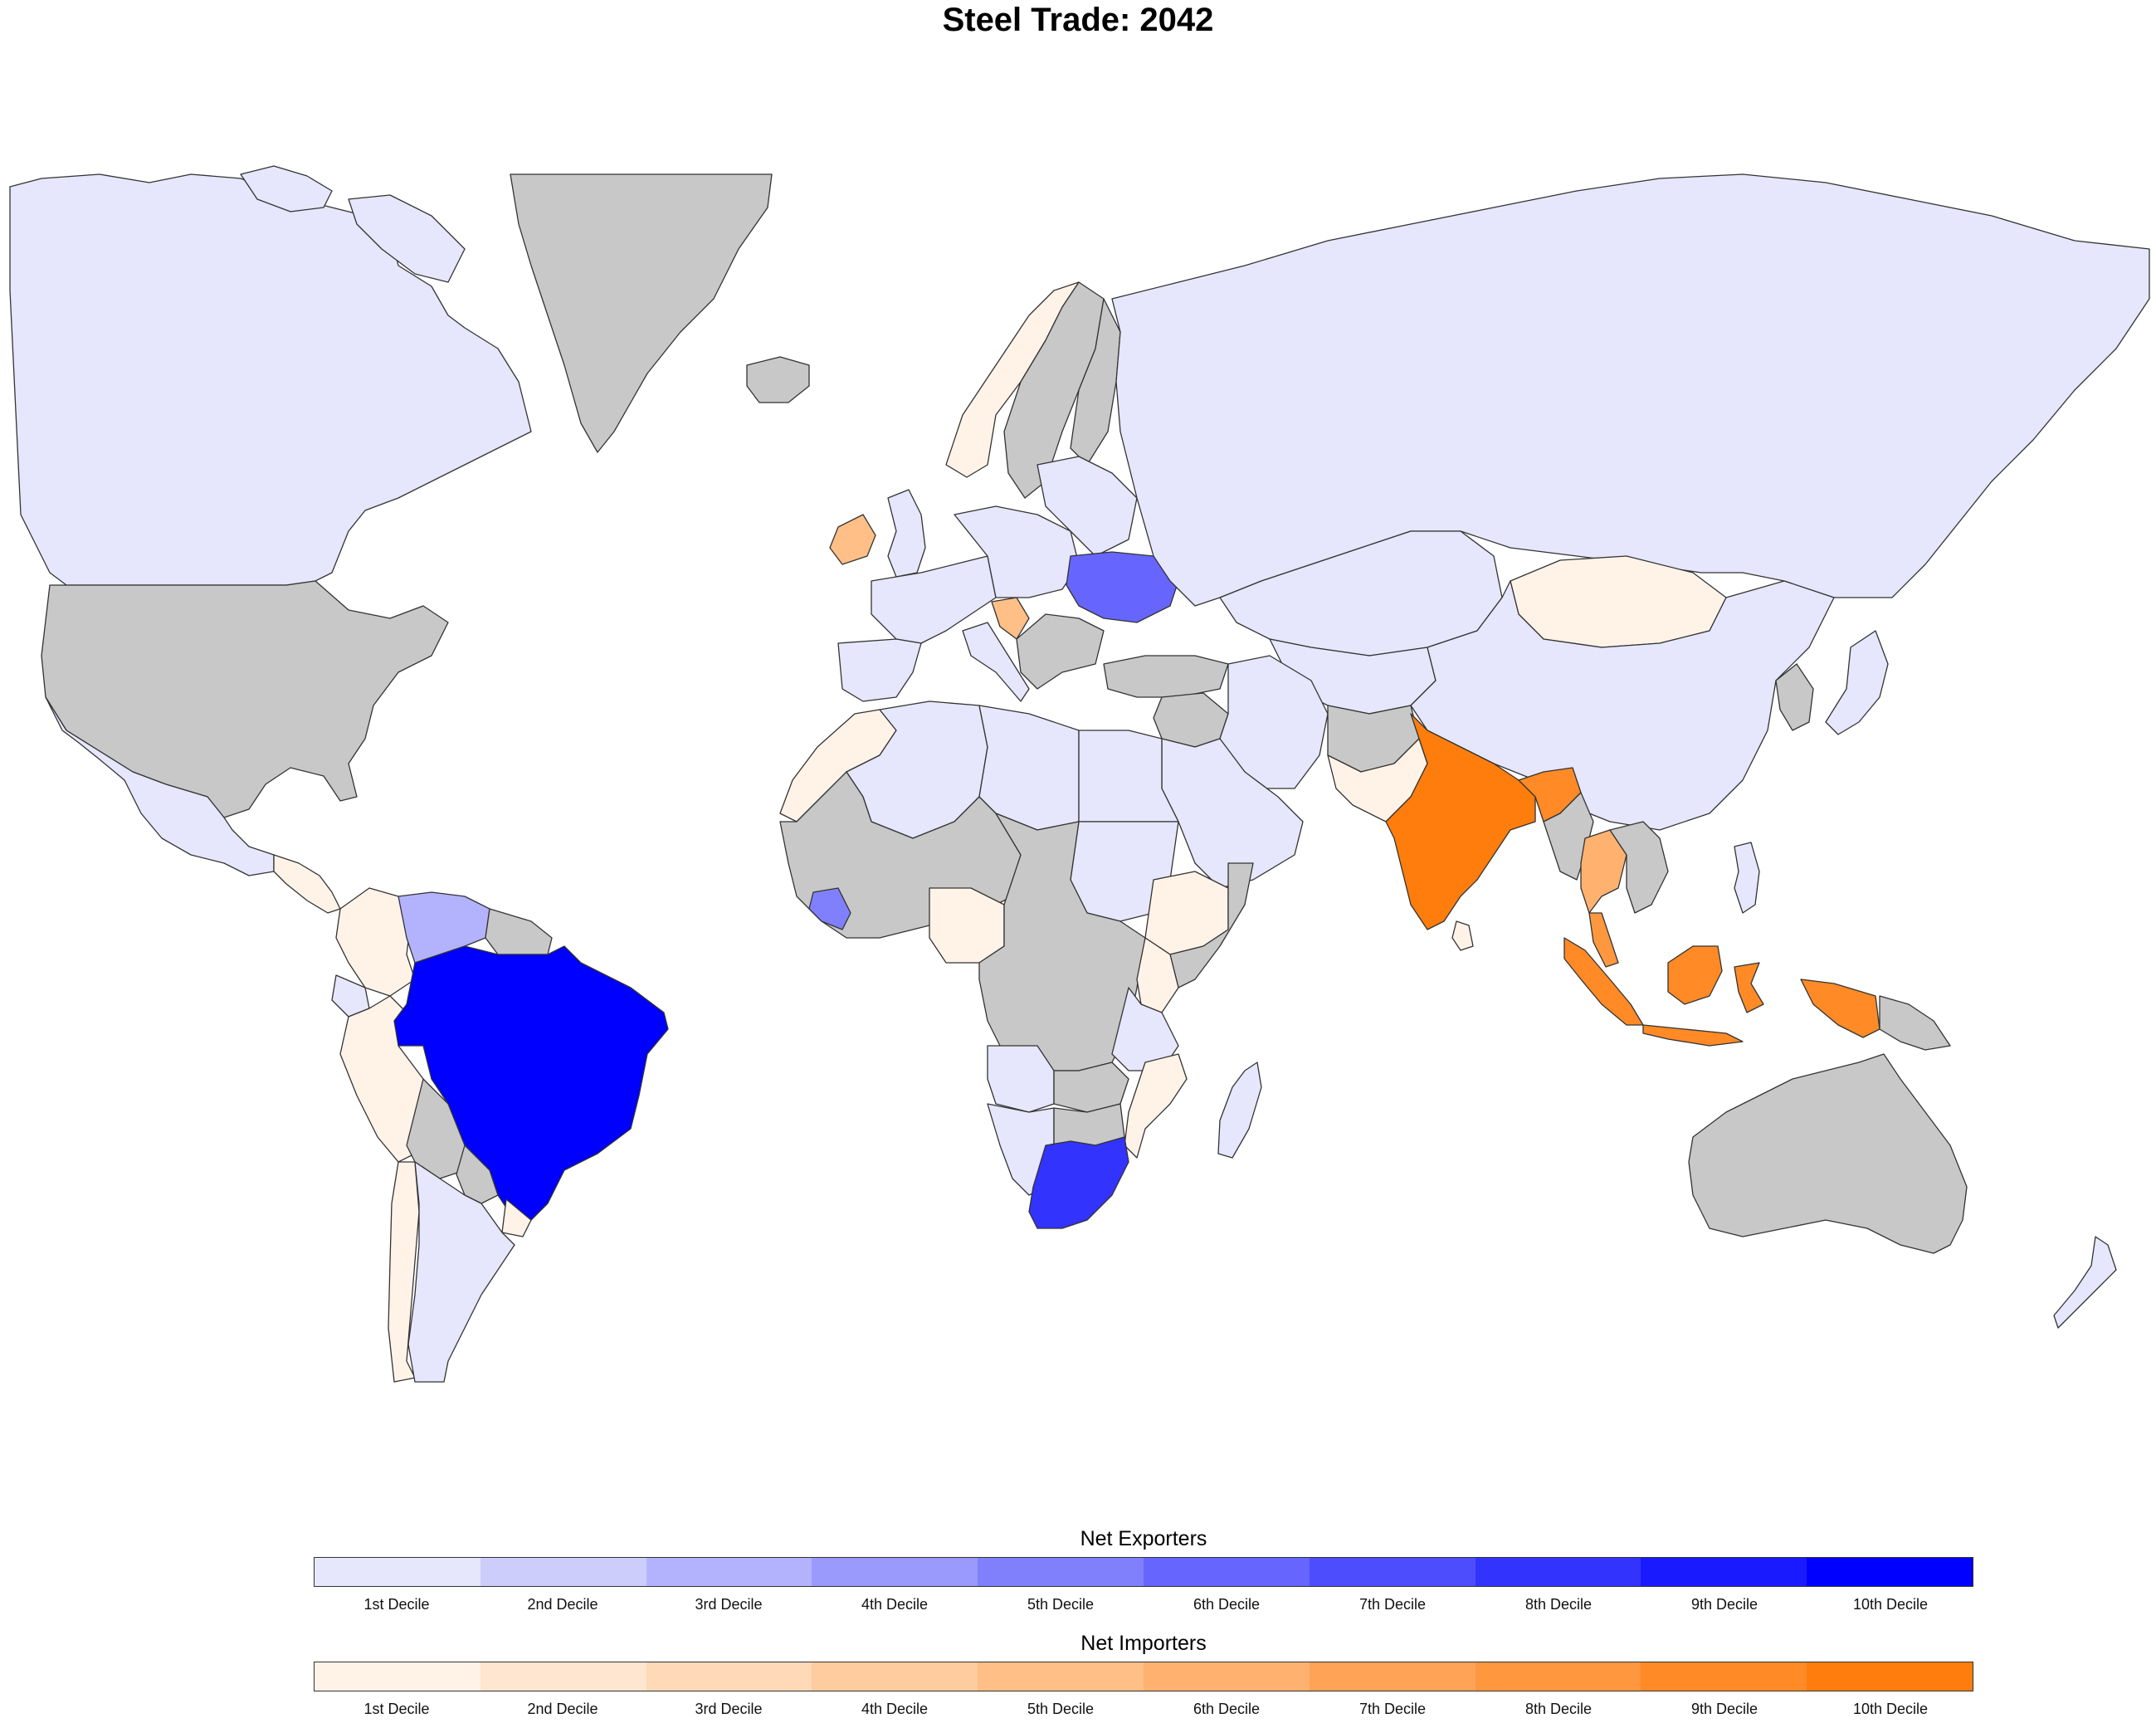  I want to click on region-angola, so click(1021, 1079).